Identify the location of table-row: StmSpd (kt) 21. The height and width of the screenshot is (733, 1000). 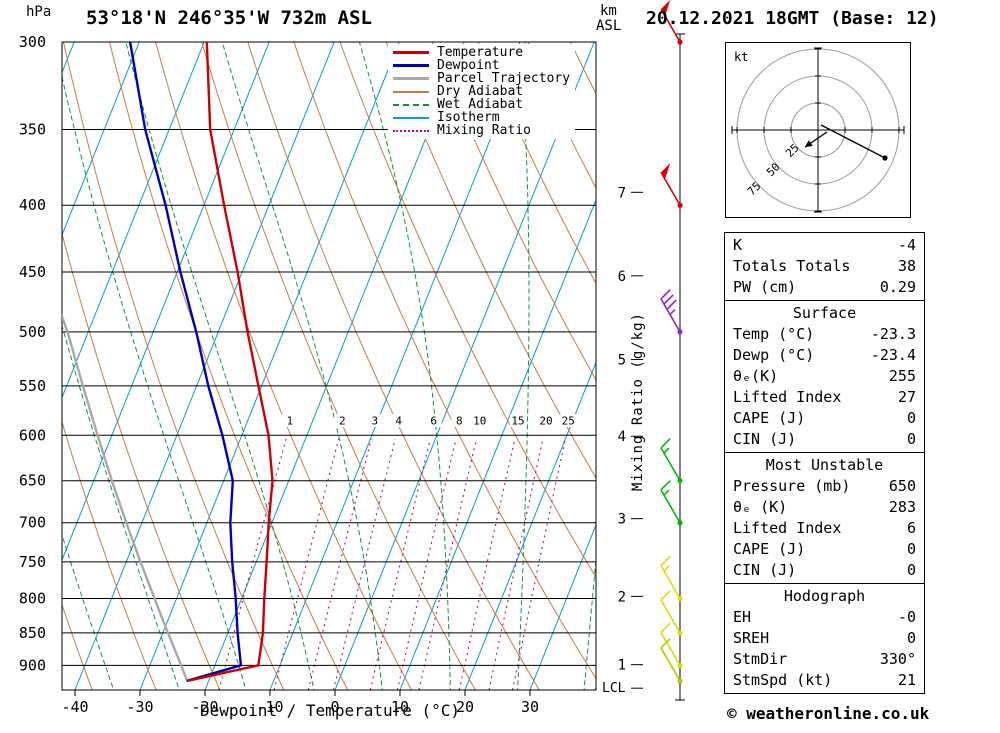
(824, 680).